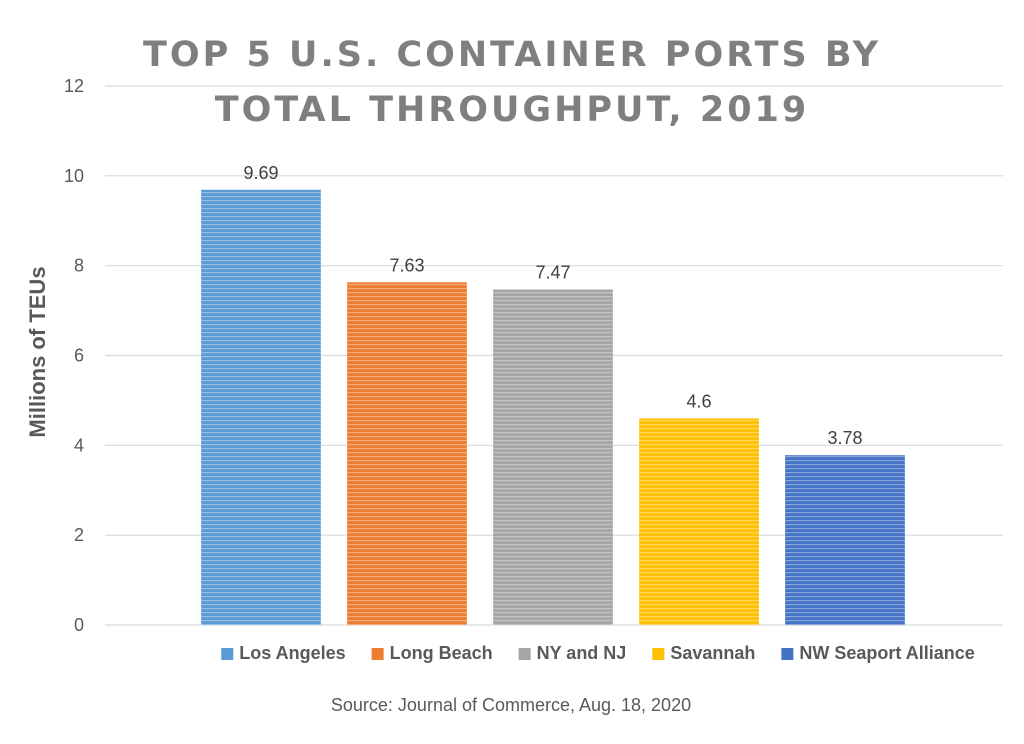 The image size is (1024, 744). Describe the element at coordinates (699, 521) in the screenshot. I see `bar-savannah` at that location.